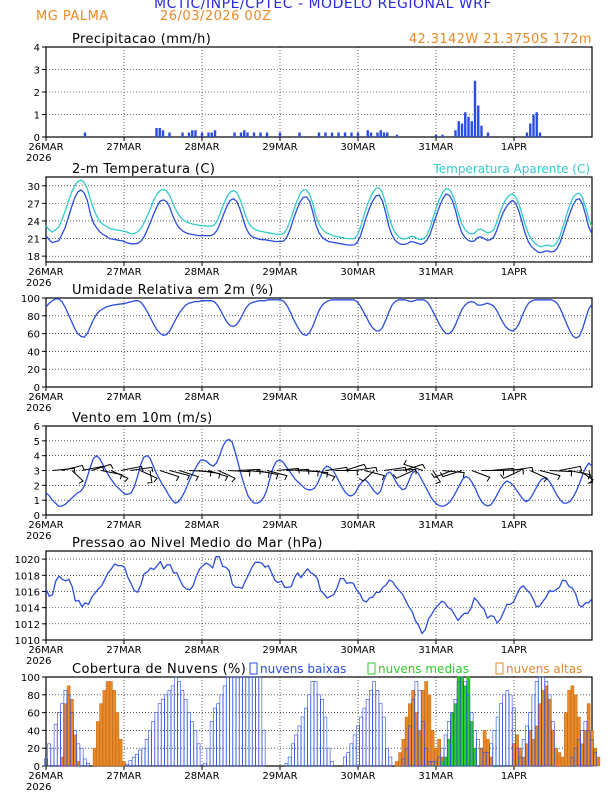  Describe the element at coordinates (37, 472) in the screenshot. I see `y-tick-label: 3` at that location.